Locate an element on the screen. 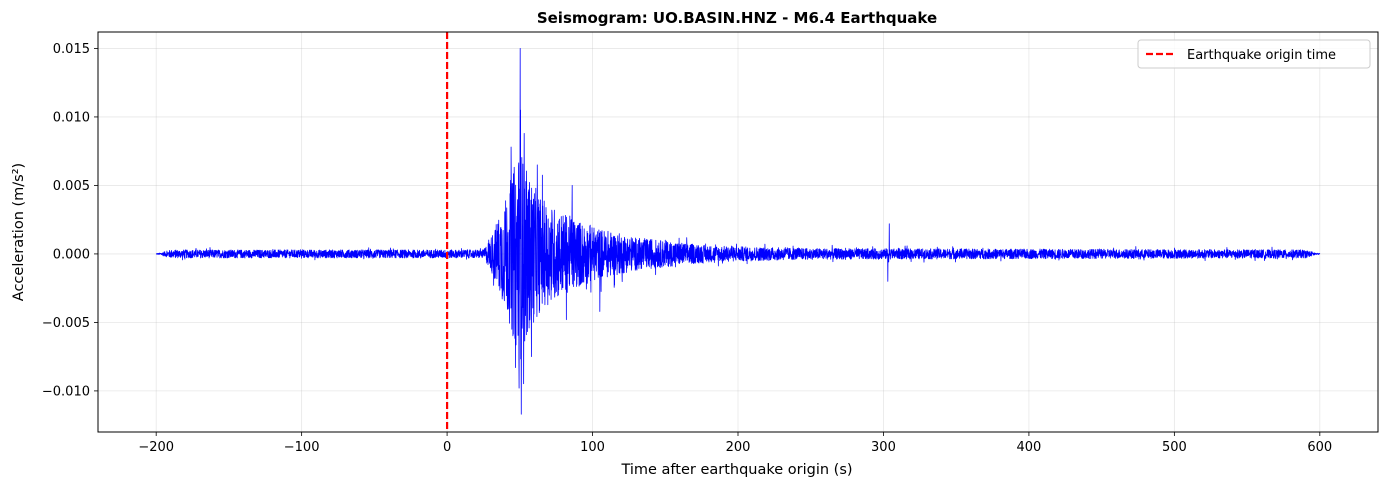 The width and height of the screenshot is (1387, 487). x-axis-ticks: −200 −100 0 100 200 300 400 500 600 is located at coordinates (735, 443).